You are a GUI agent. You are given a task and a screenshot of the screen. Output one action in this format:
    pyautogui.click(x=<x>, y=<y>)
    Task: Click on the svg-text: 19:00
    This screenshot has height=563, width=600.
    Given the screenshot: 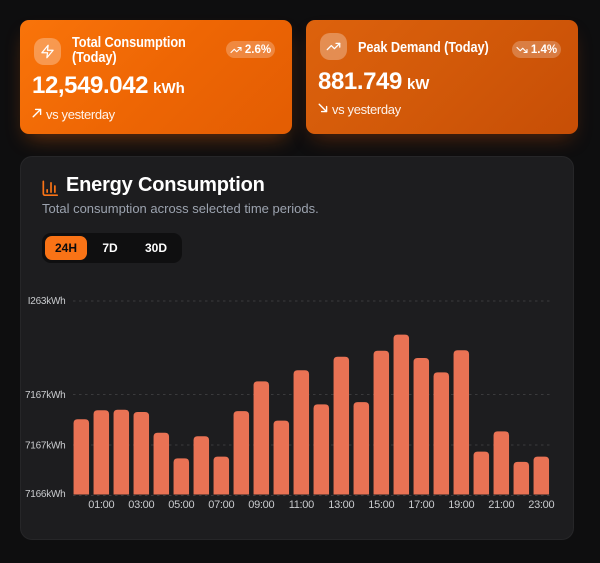 What is the action you would take?
    pyautogui.click(x=461, y=505)
    